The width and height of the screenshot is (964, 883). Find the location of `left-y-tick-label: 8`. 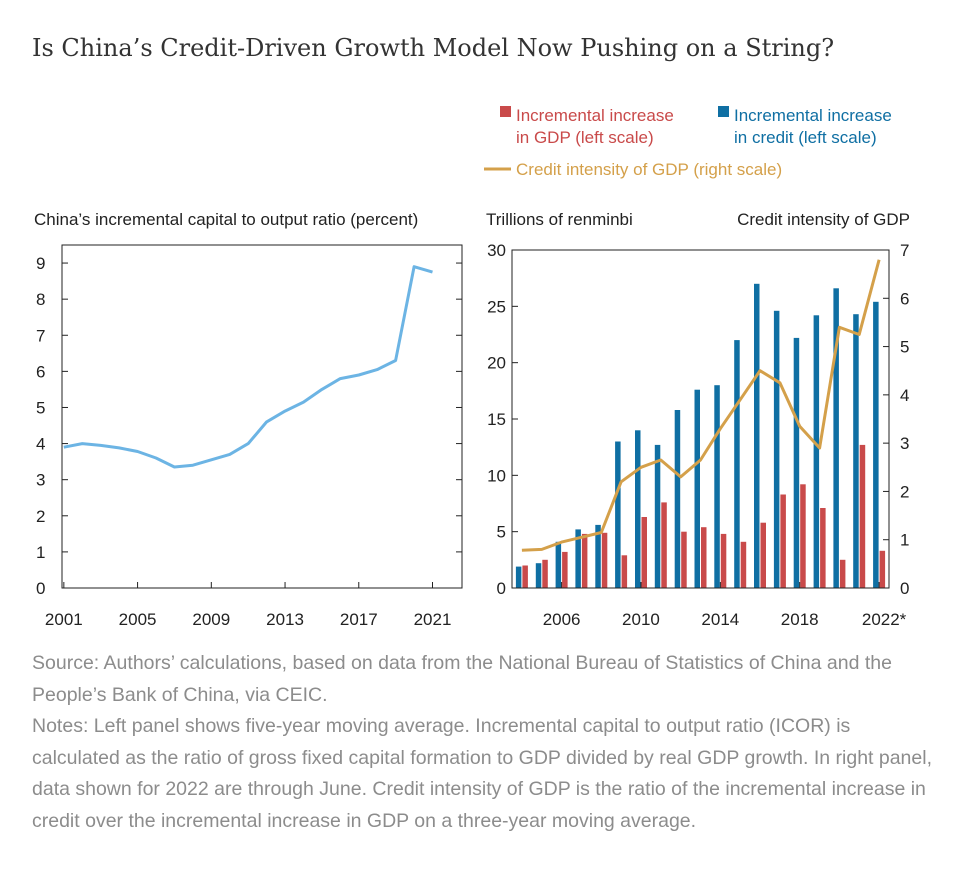

left-y-tick-label: 8 is located at coordinates (40, 299).